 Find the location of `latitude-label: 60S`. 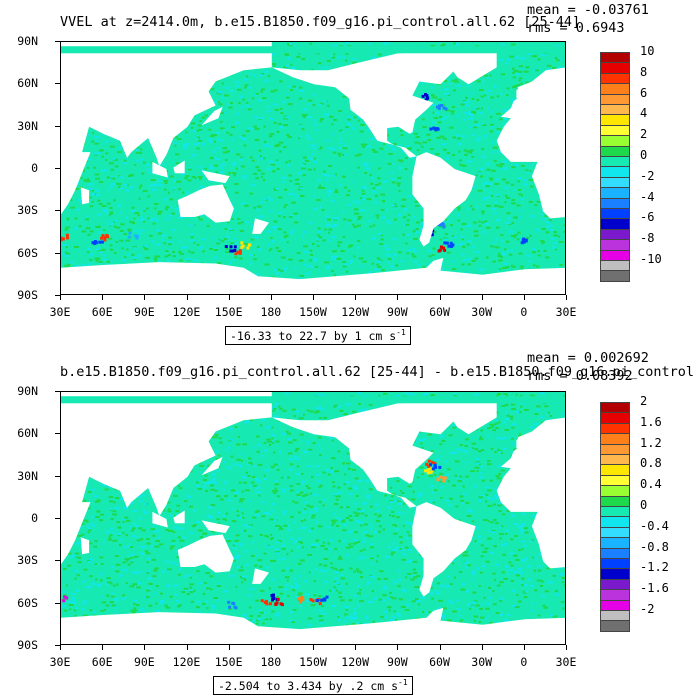

latitude-label: 60S is located at coordinates (27, 252).